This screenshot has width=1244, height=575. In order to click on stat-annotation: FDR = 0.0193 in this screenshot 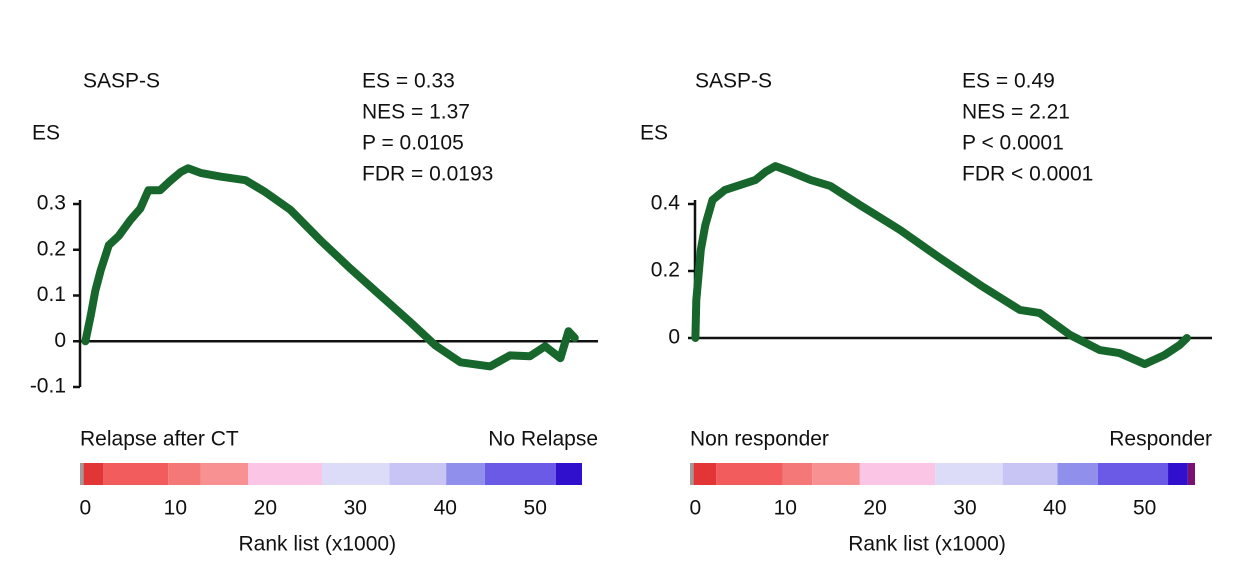, I will do `click(427, 174)`.